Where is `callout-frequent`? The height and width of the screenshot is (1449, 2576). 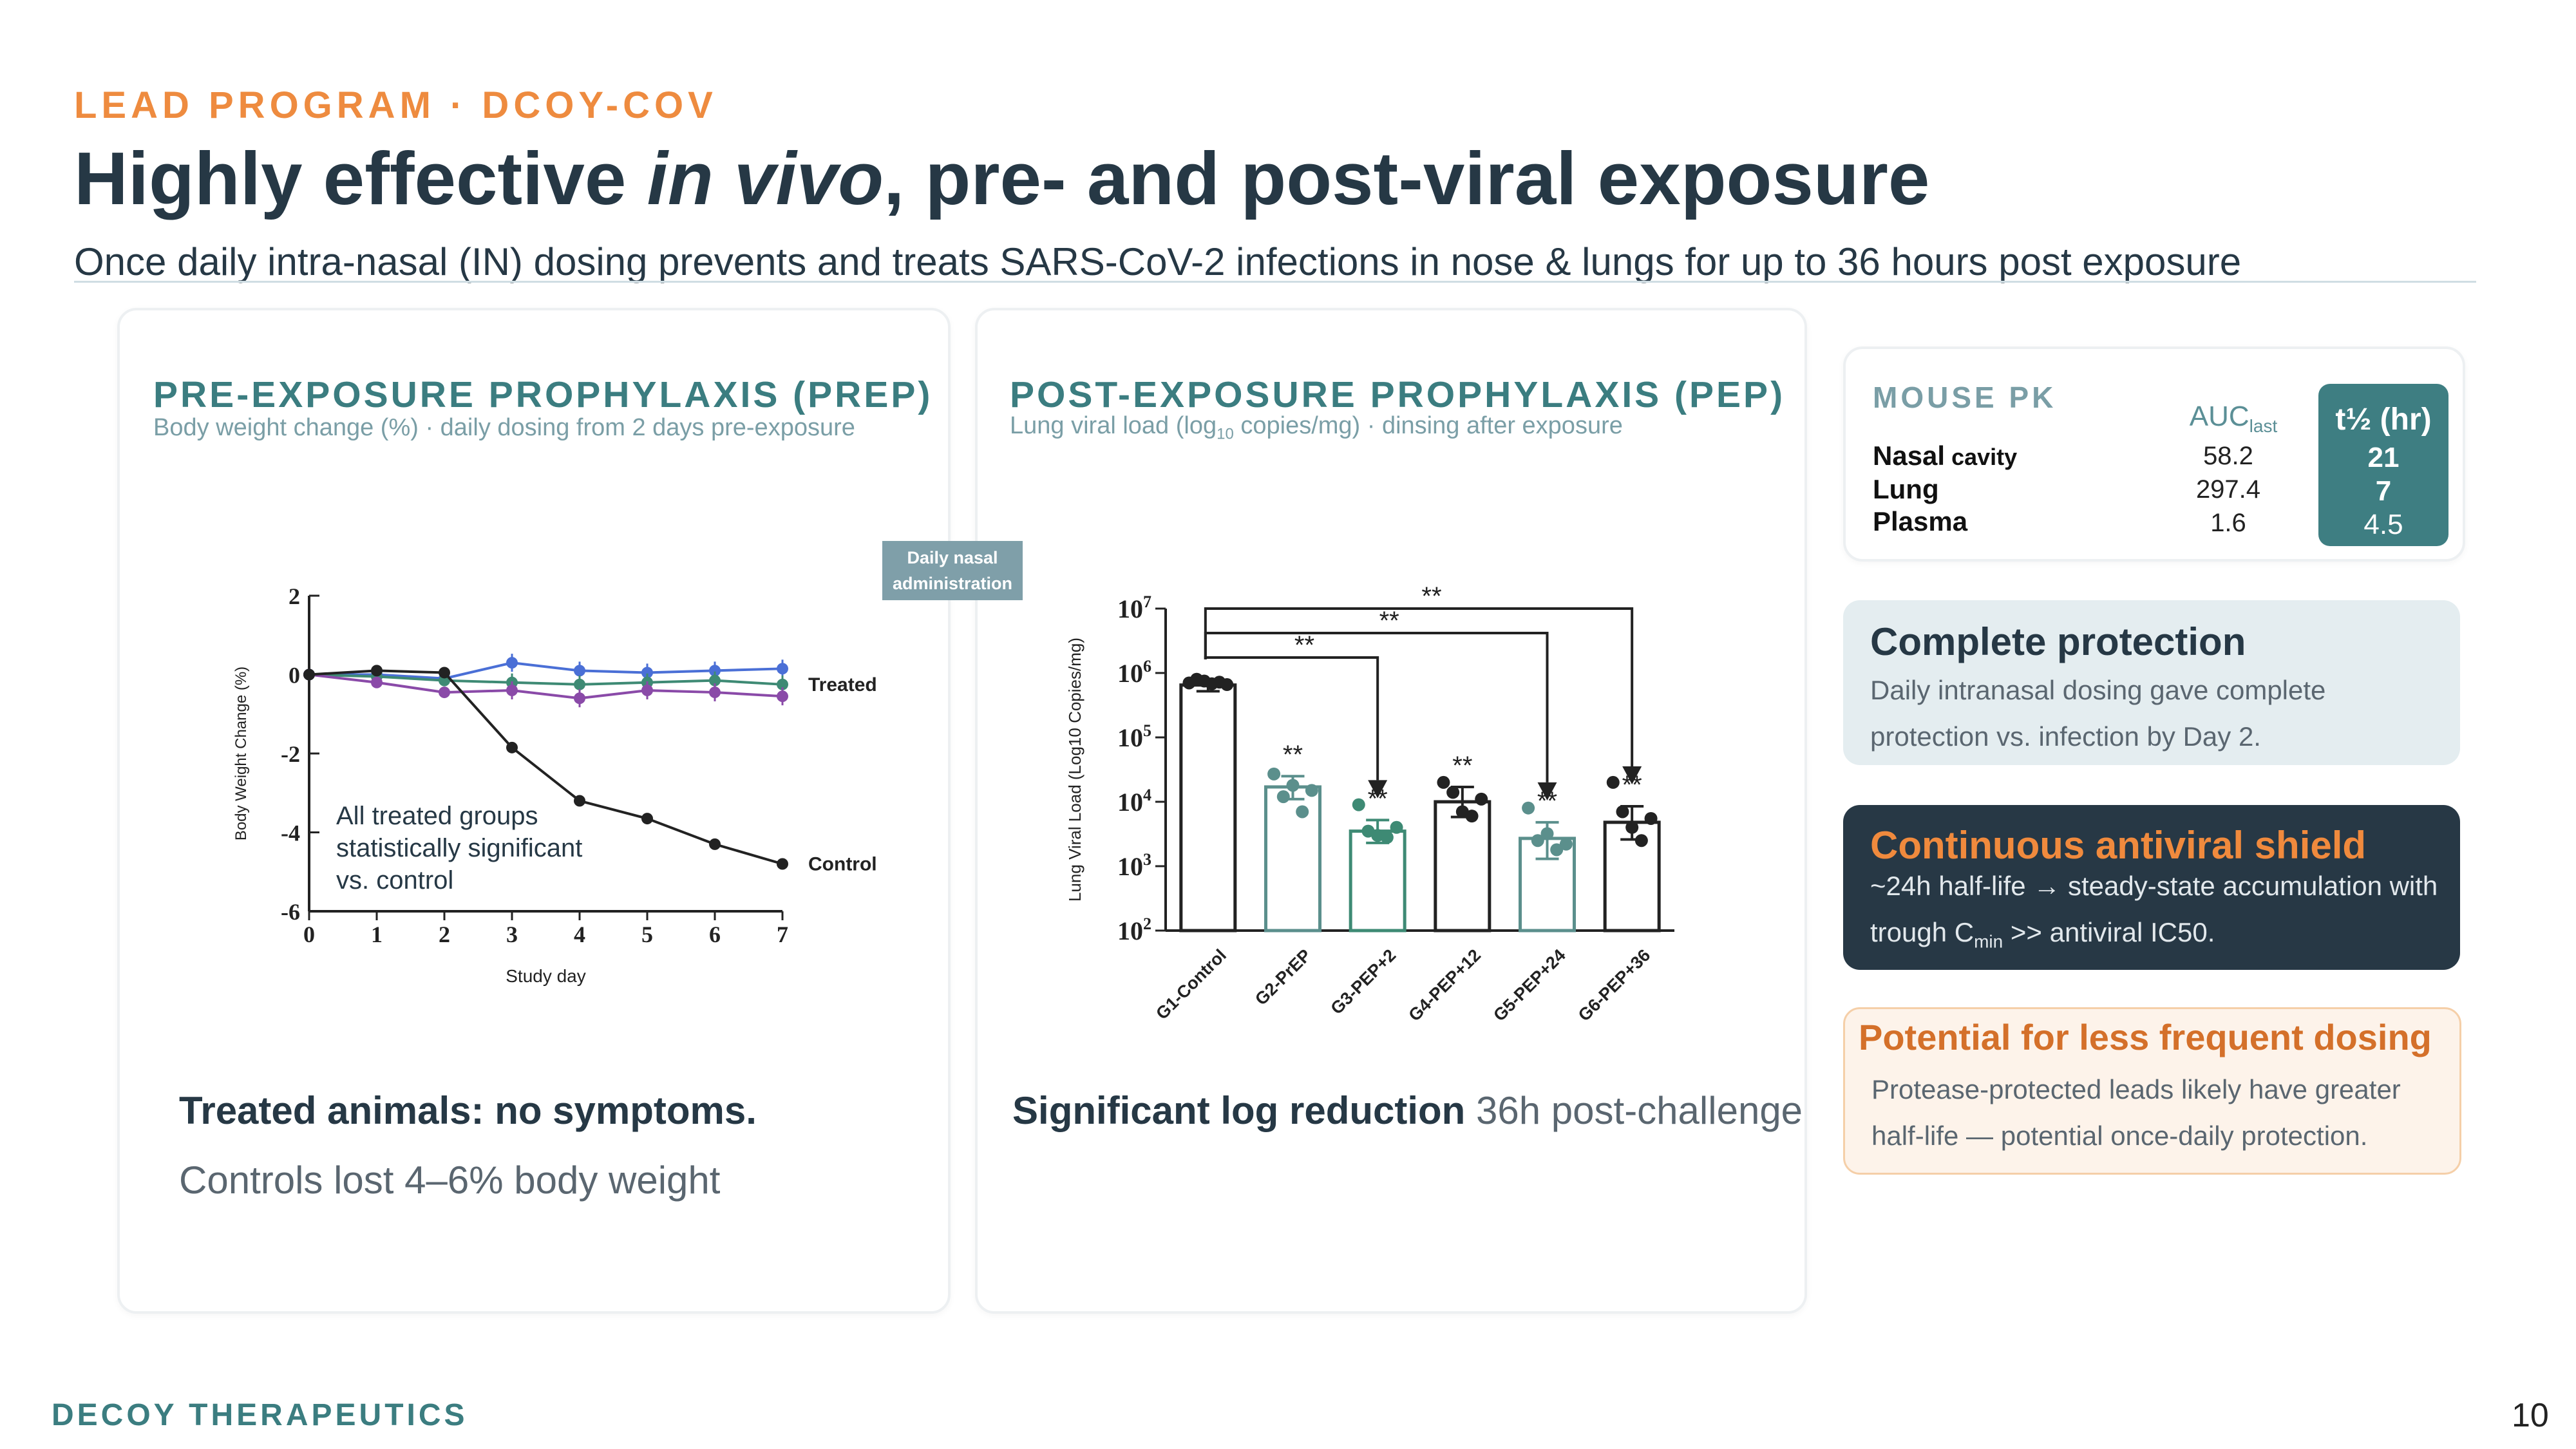 callout-frequent is located at coordinates (2152, 1091).